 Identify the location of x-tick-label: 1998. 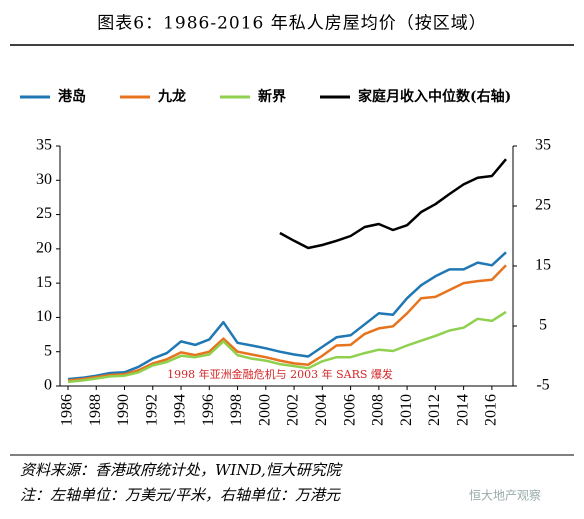
(236, 410).